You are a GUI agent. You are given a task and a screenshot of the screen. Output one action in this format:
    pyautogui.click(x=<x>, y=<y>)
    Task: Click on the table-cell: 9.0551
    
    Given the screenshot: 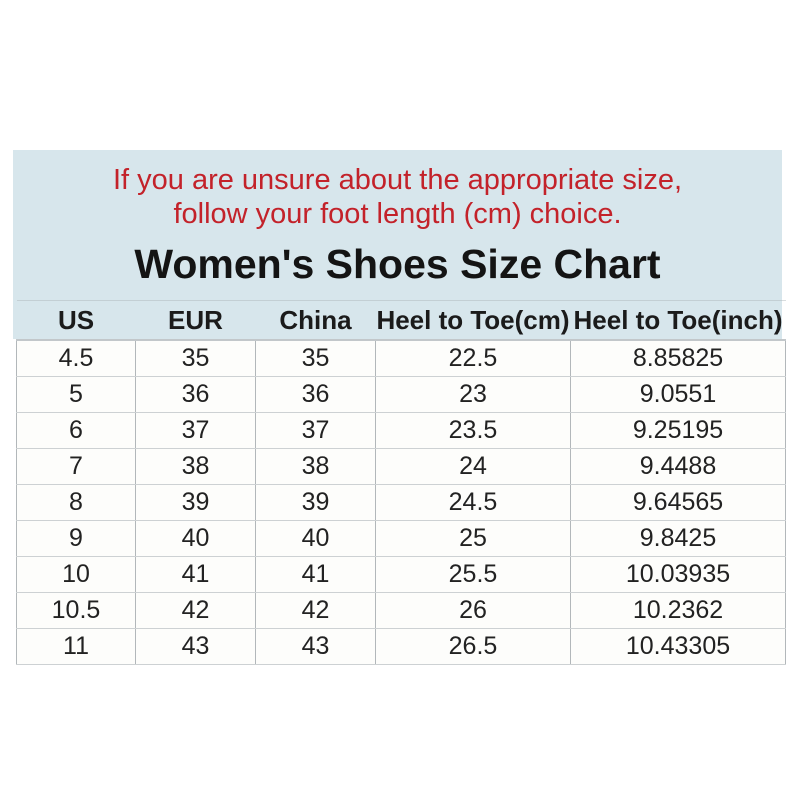 What is the action you would take?
    pyautogui.click(x=678, y=394)
    